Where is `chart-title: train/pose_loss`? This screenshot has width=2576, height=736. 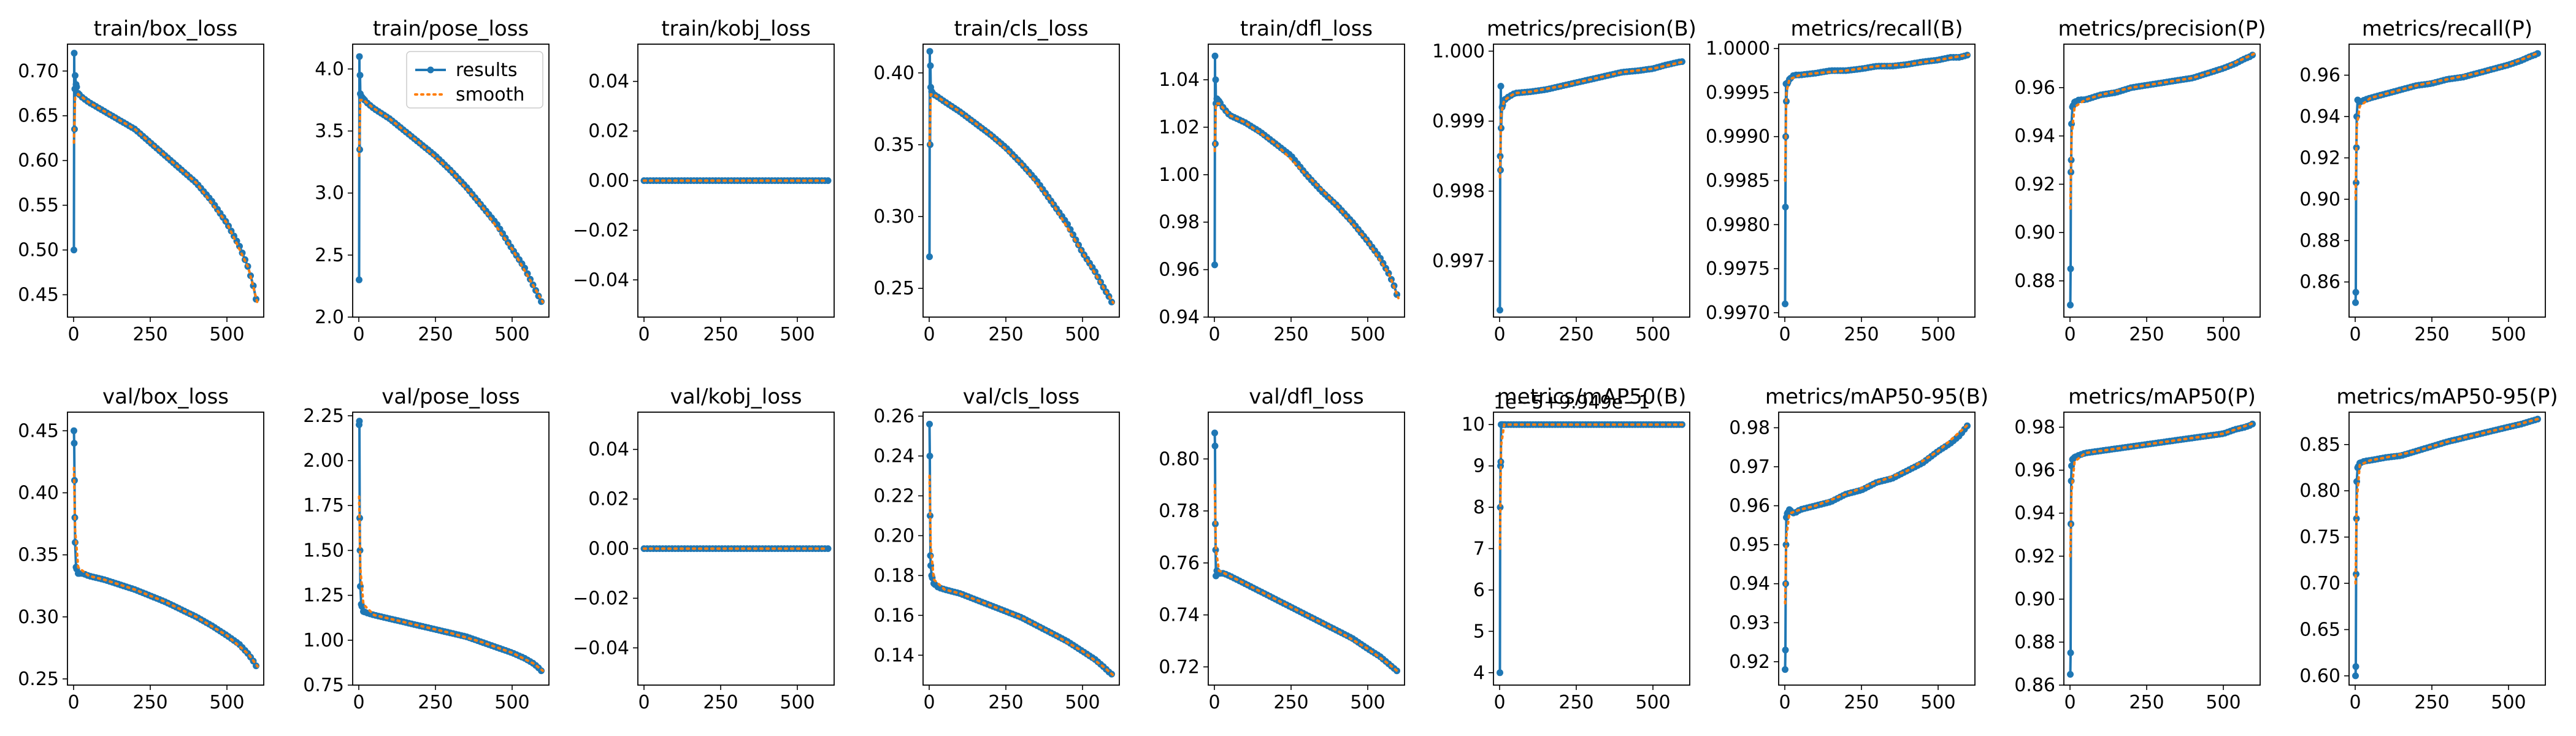 chart-title: train/pose_loss is located at coordinates (451, 29).